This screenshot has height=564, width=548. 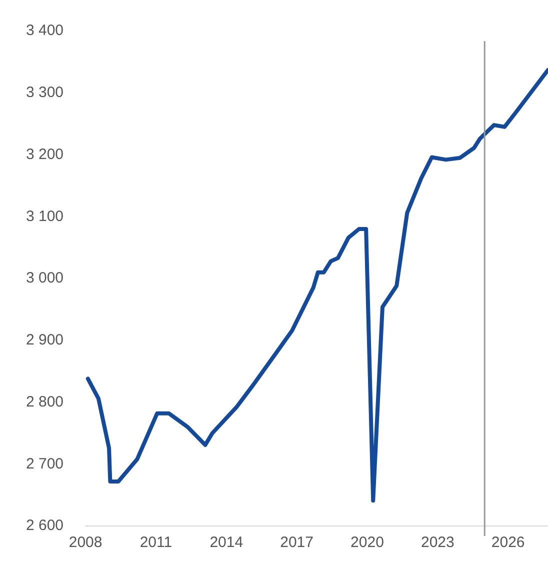 What do you see at coordinates (45, 463) in the screenshot?
I see `y-tick-label: 2 700` at bounding box center [45, 463].